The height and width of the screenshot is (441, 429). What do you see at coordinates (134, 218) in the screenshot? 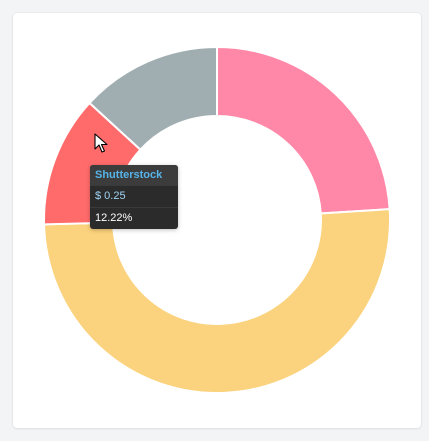
I see `tooltip-percent: 12.22%` at bounding box center [134, 218].